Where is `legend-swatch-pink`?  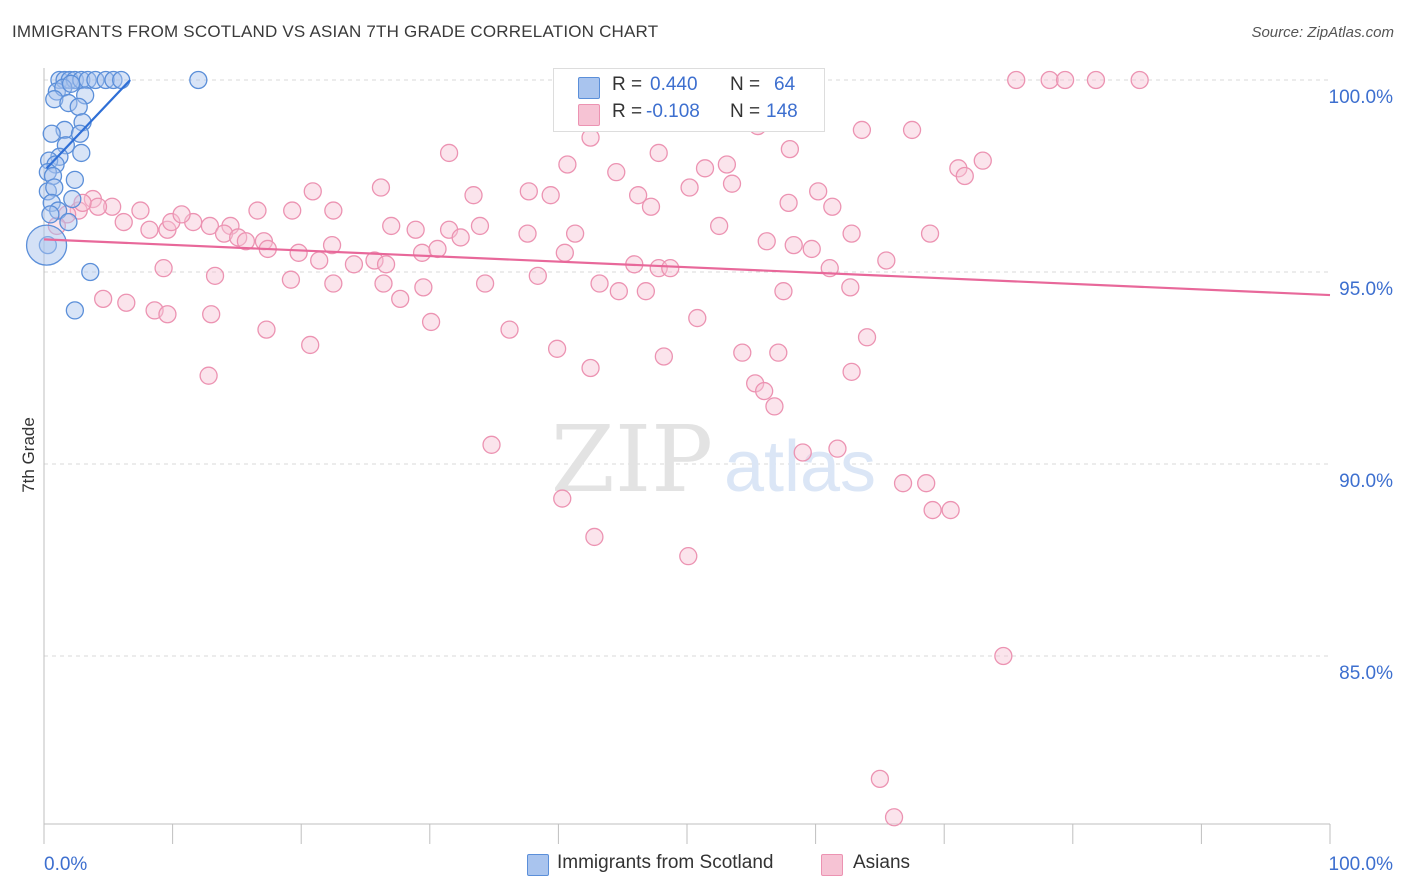
legend-swatch-pink is located at coordinates (589, 115).